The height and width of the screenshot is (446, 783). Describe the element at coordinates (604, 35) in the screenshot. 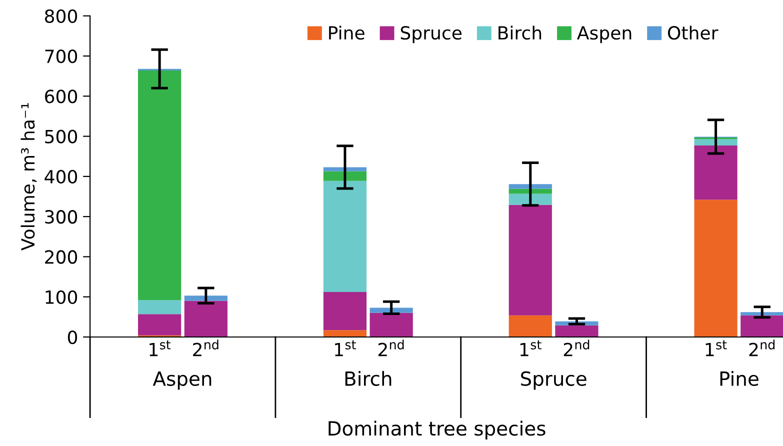

I see `legend-label: Aspen` at that location.